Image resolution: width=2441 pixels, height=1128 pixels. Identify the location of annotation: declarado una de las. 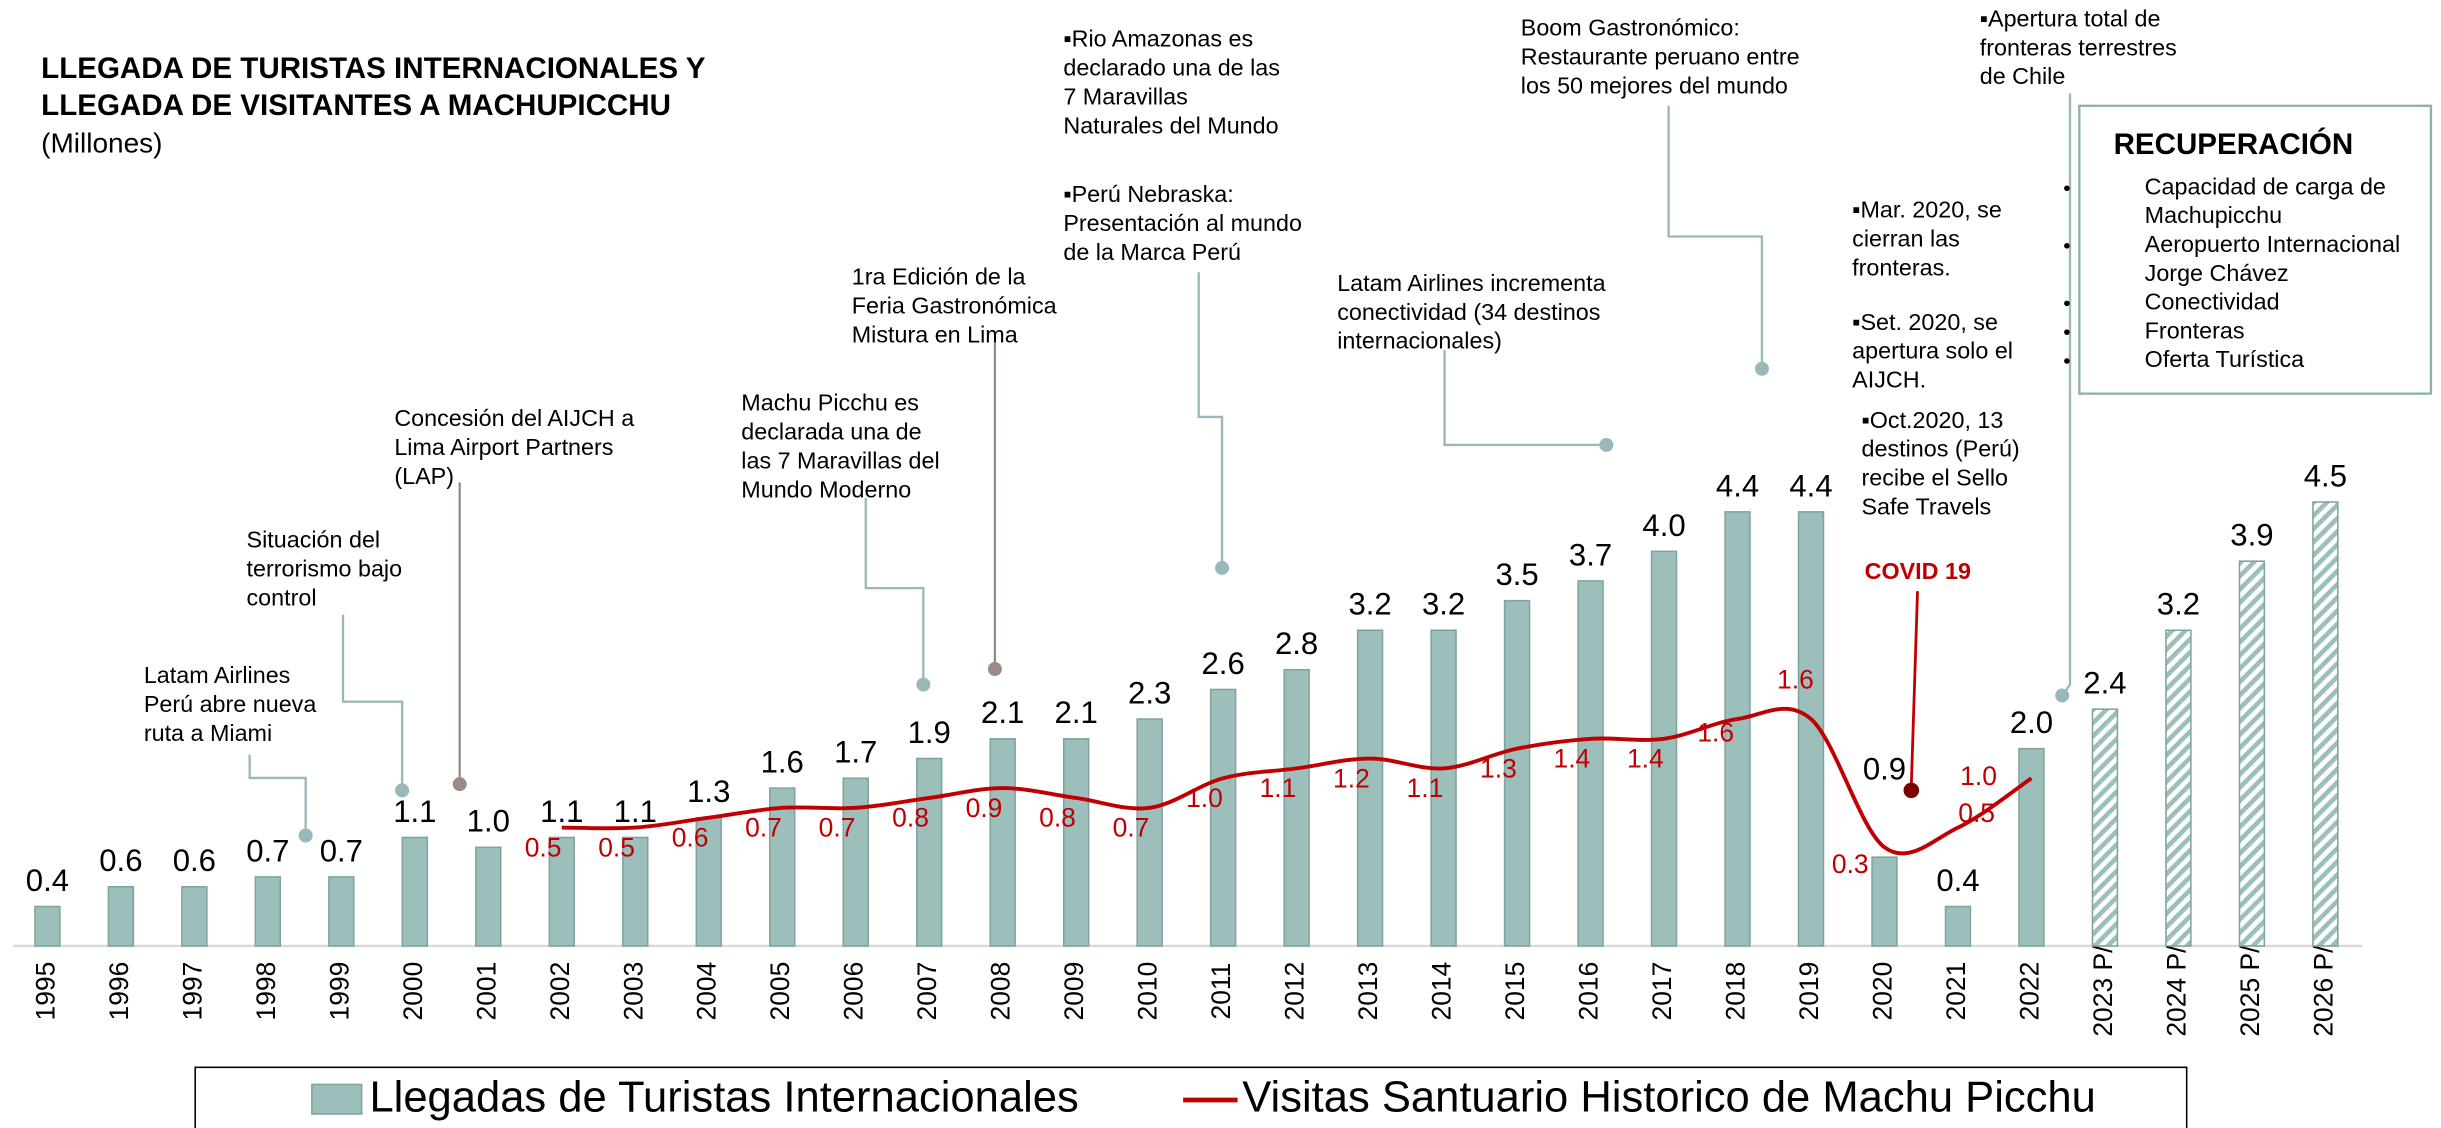
(1171, 68).